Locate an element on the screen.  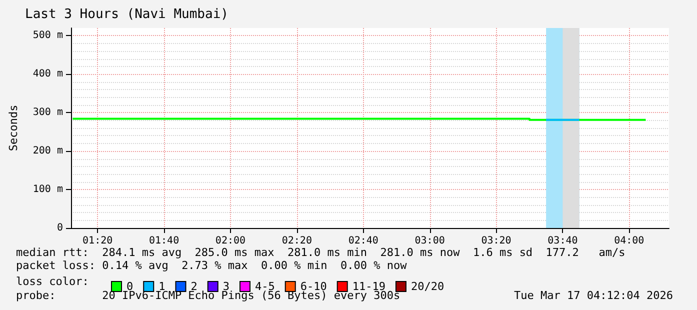
y-tick-label: 200 m is located at coordinates (47, 151).